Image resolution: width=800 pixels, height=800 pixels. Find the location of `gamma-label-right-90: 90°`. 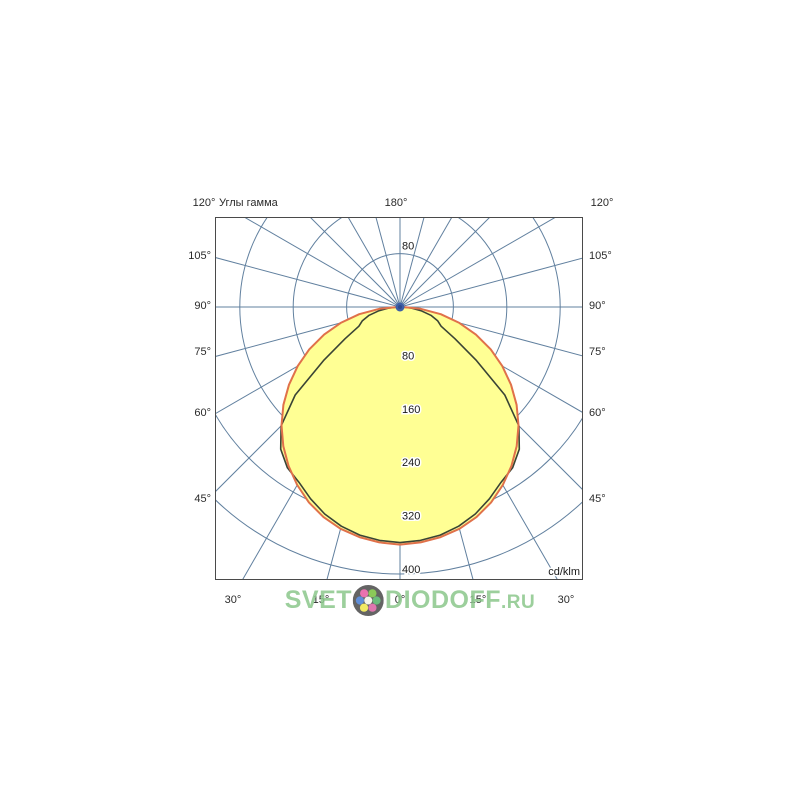

gamma-label-right-90: 90° is located at coordinates (597, 306).